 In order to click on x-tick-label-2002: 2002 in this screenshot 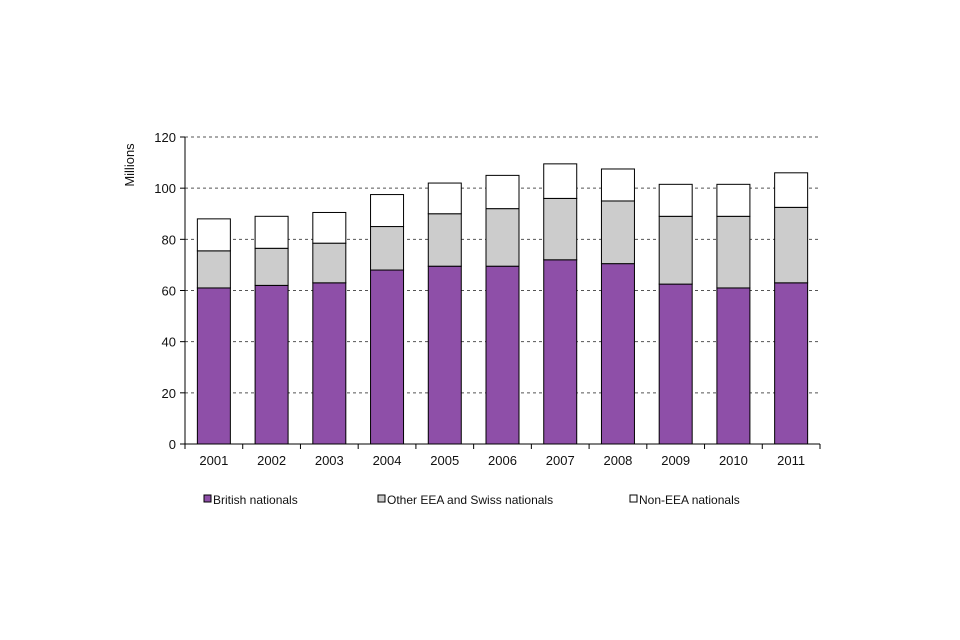, I will do `click(271, 460)`.